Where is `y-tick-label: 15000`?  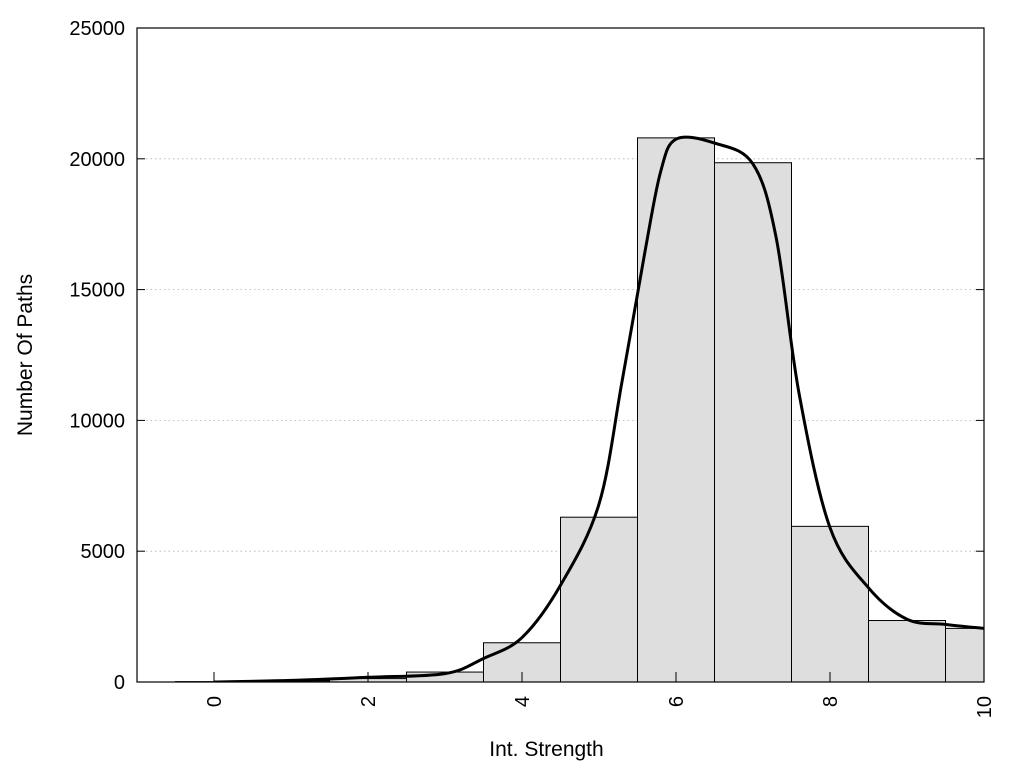 y-tick-label: 15000 is located at coordinates (97, 291).